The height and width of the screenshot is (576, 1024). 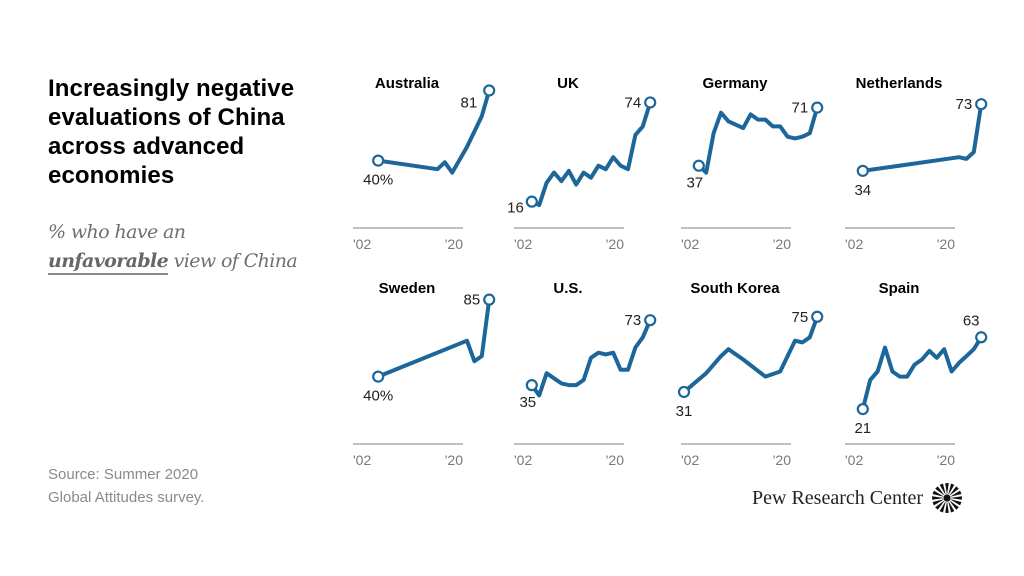 I want to click on panel-south-korea: South Korea '02 '20 31 75, so click(x=750, y=374).